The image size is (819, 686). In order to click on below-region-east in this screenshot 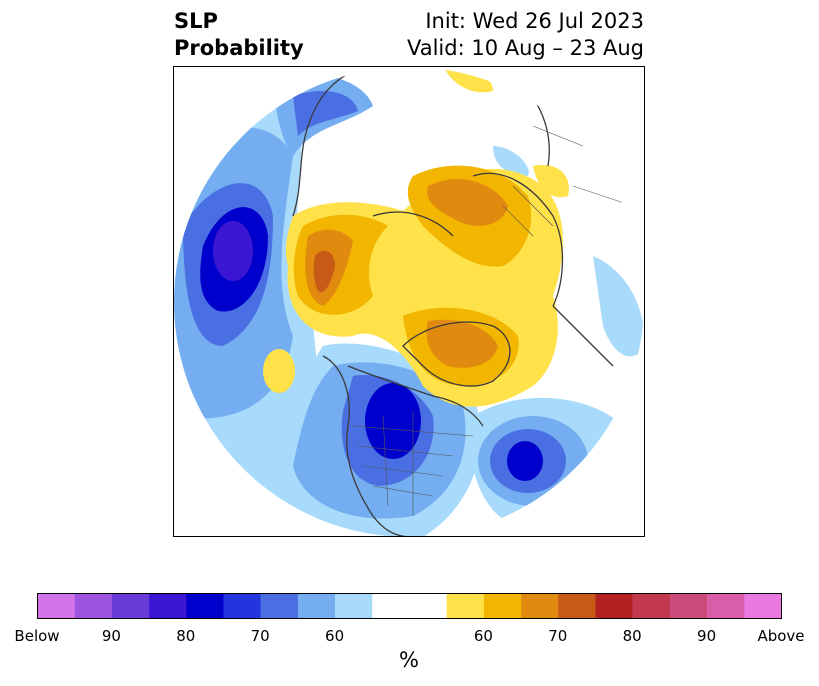, I will do `click(618, 306)`.